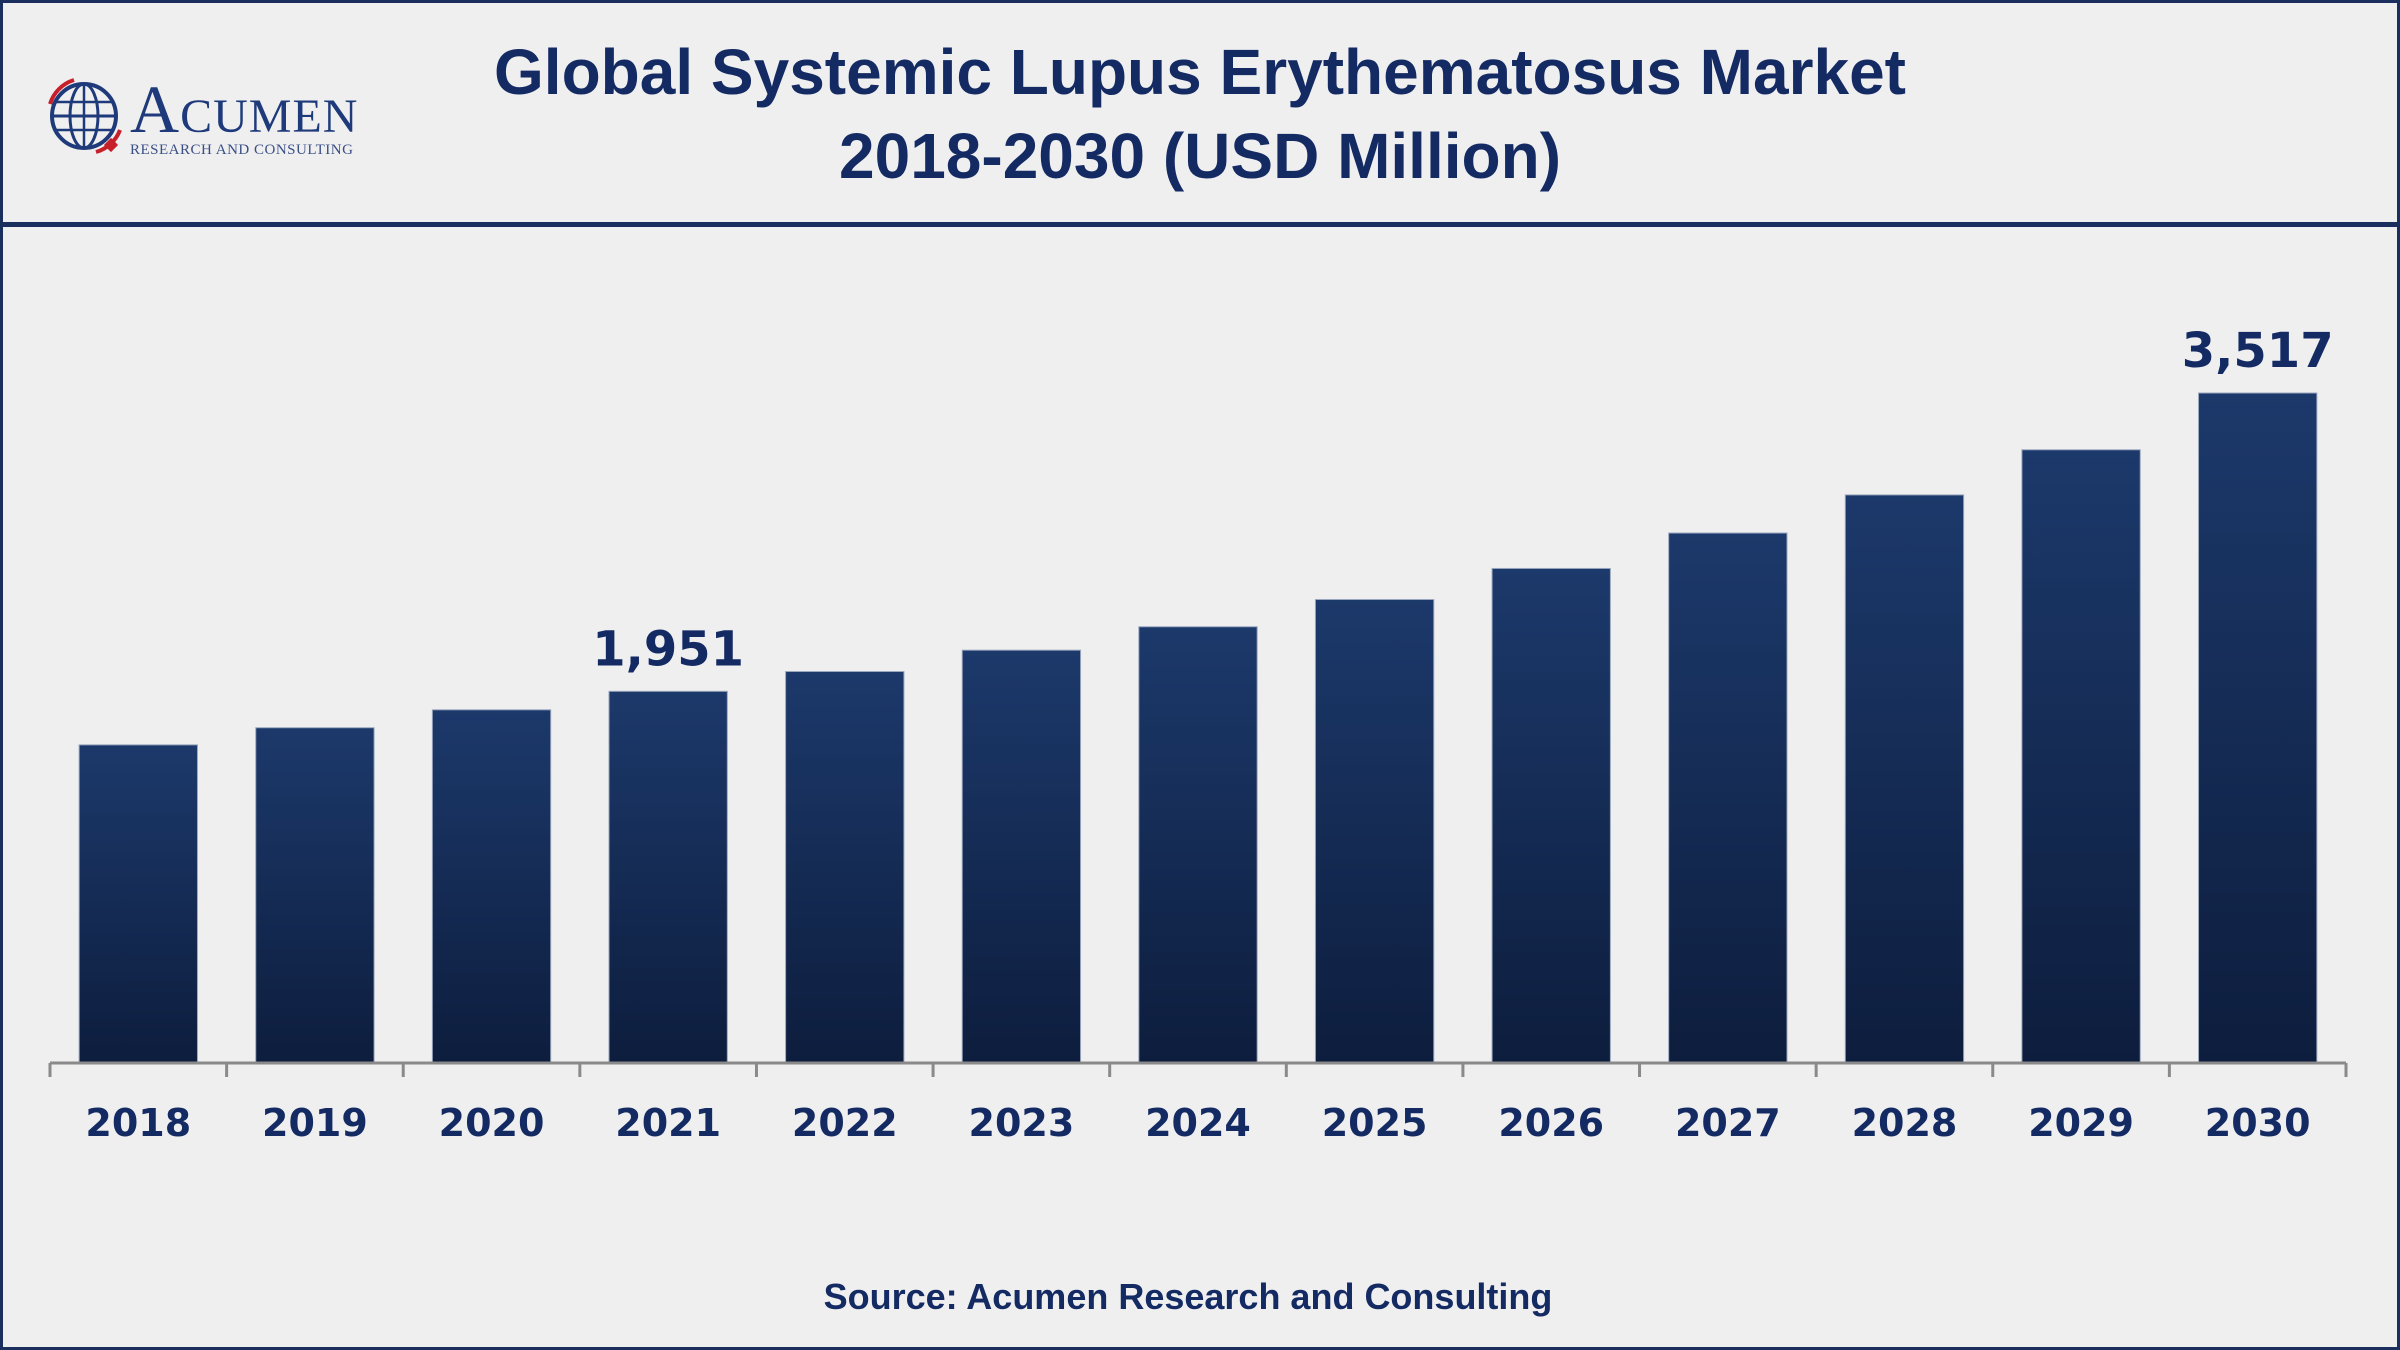 The height and width of the screenshot is (1350, 2400). I want to click on x-tick-label-2020: 2020, so click(492, 1123).